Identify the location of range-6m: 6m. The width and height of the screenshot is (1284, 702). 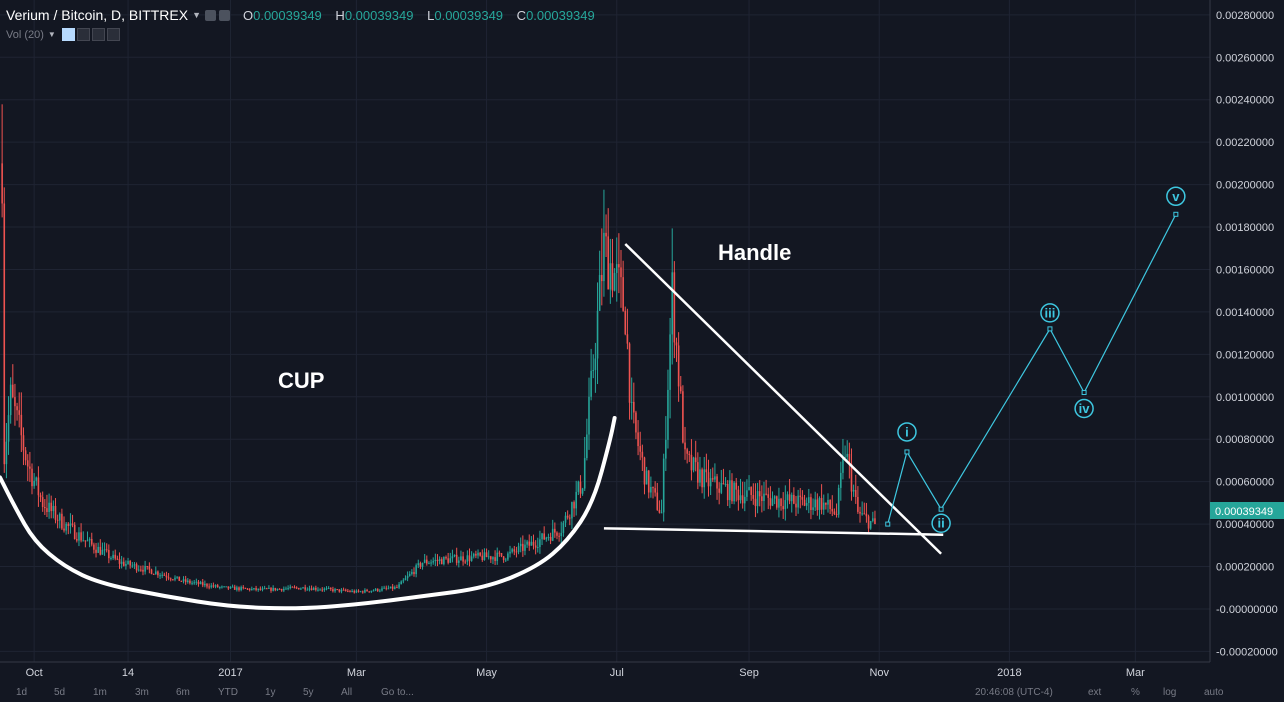
(183, 692).